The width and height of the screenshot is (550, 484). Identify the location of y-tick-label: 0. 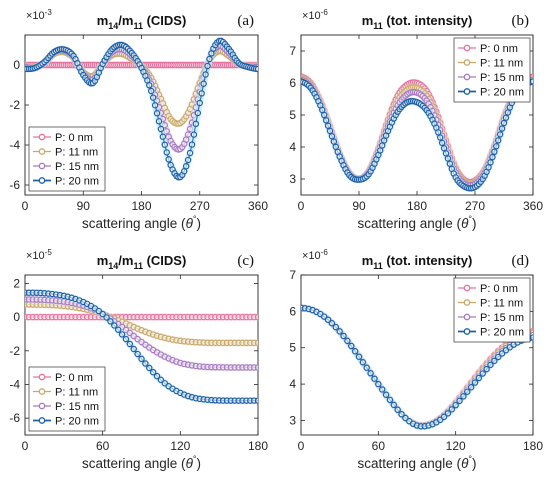
(16, 65).